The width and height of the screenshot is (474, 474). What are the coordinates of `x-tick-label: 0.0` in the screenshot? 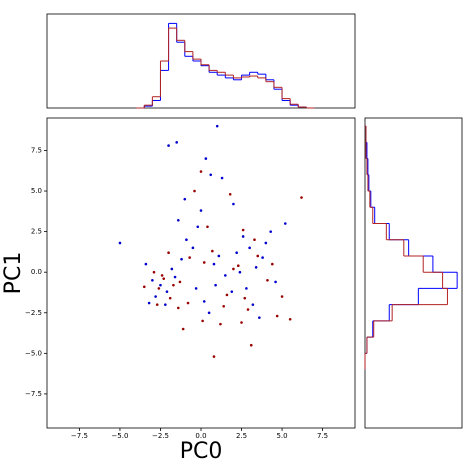 It's located at (200, 436).